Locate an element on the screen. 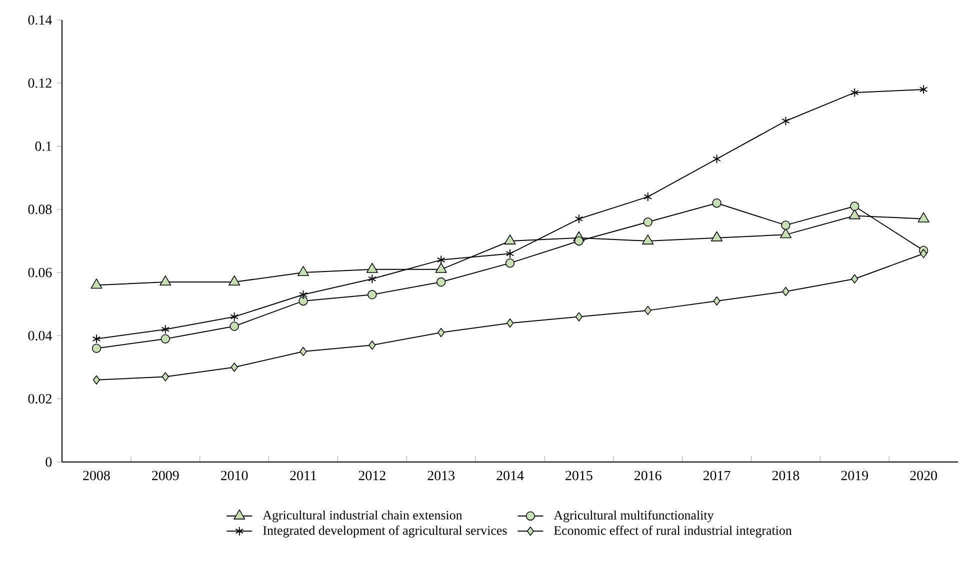  y-tick-label: 0.08 is located at coordinates (40, 209).